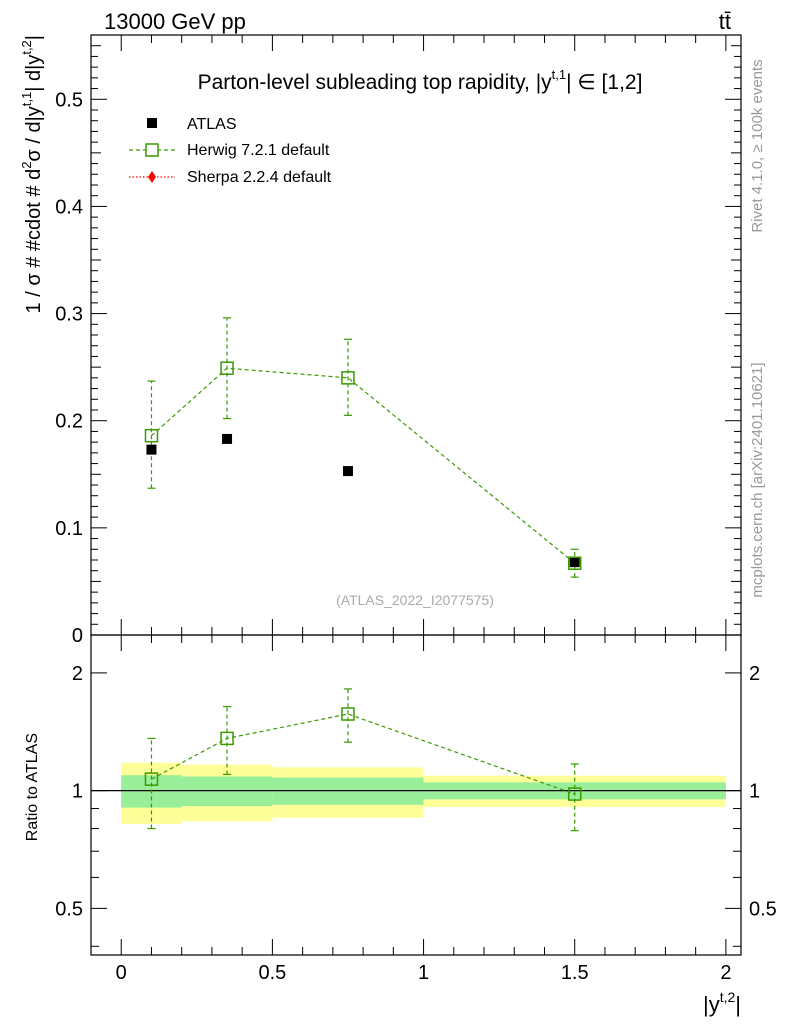 Image resolution: width=786 pixels, height=1024 pixels. What do you see at coordinates (754, 792) in the screenshot?
I see `ratio-y-tick-label-right: 1` at bounding box center [754, 792].